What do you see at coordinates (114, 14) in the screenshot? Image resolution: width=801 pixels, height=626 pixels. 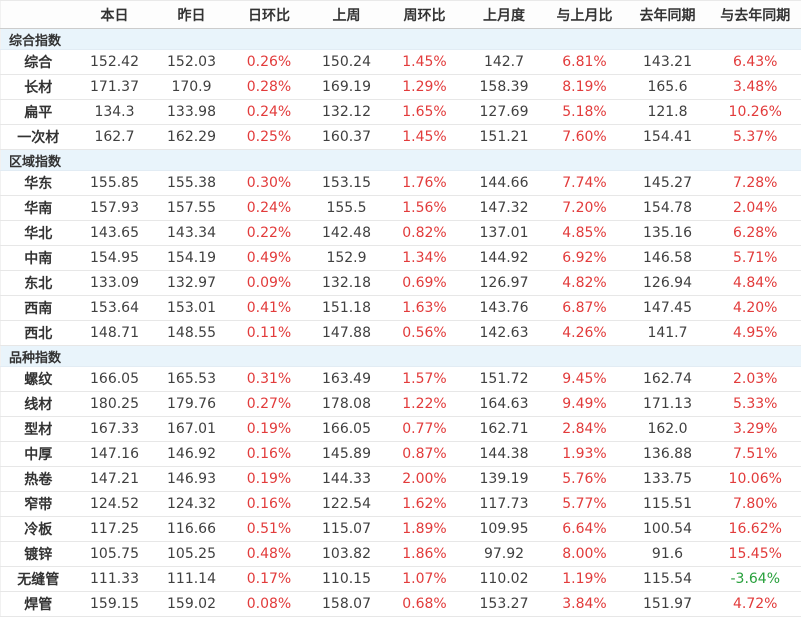 I see `column-header: 本日` at bounding box center [114, 14].